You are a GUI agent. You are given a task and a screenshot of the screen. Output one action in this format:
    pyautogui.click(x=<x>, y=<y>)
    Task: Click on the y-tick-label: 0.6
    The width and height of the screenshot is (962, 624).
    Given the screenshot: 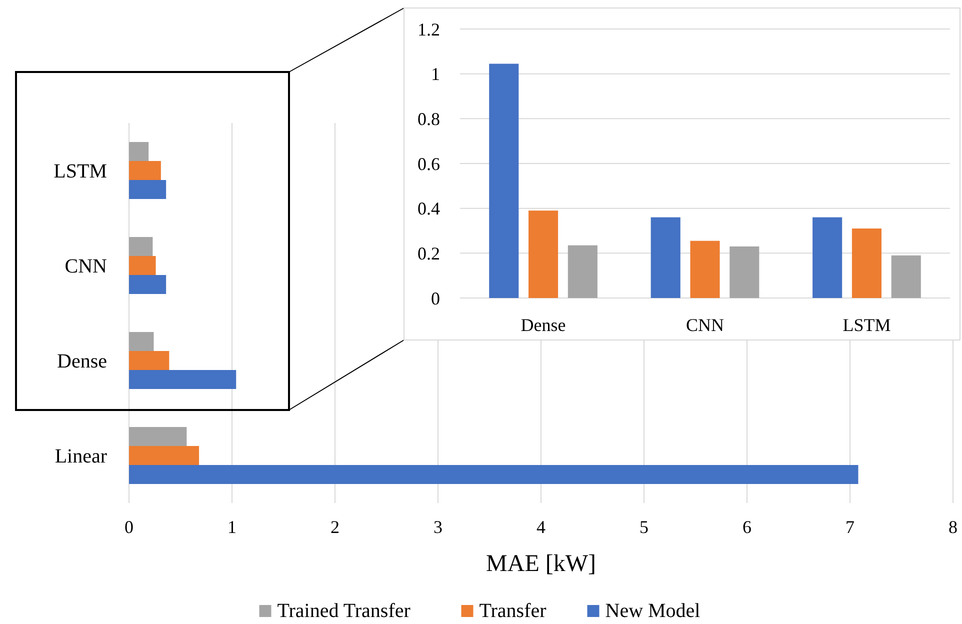 What is the action you would take?
    pyautogui.click(x=429, y=164)
    